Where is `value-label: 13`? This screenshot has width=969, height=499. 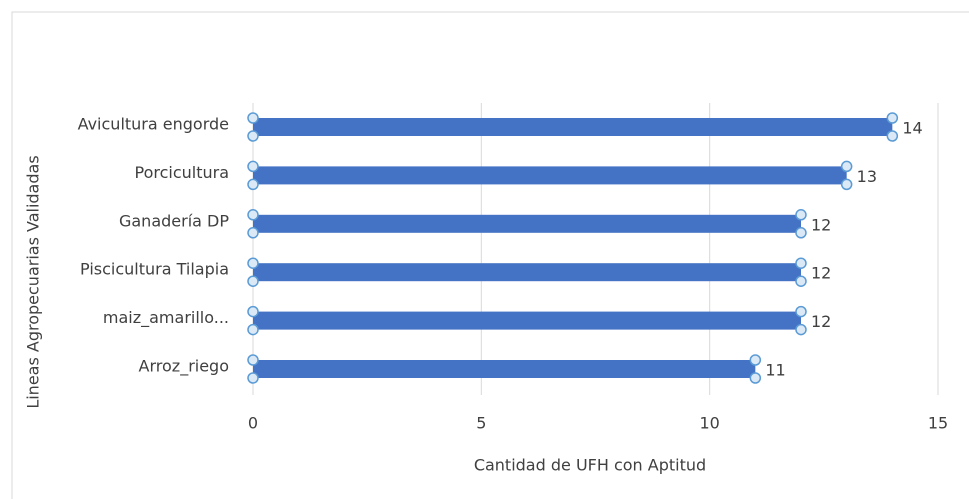
value-label: 13 is located at coordinates (867, 176).